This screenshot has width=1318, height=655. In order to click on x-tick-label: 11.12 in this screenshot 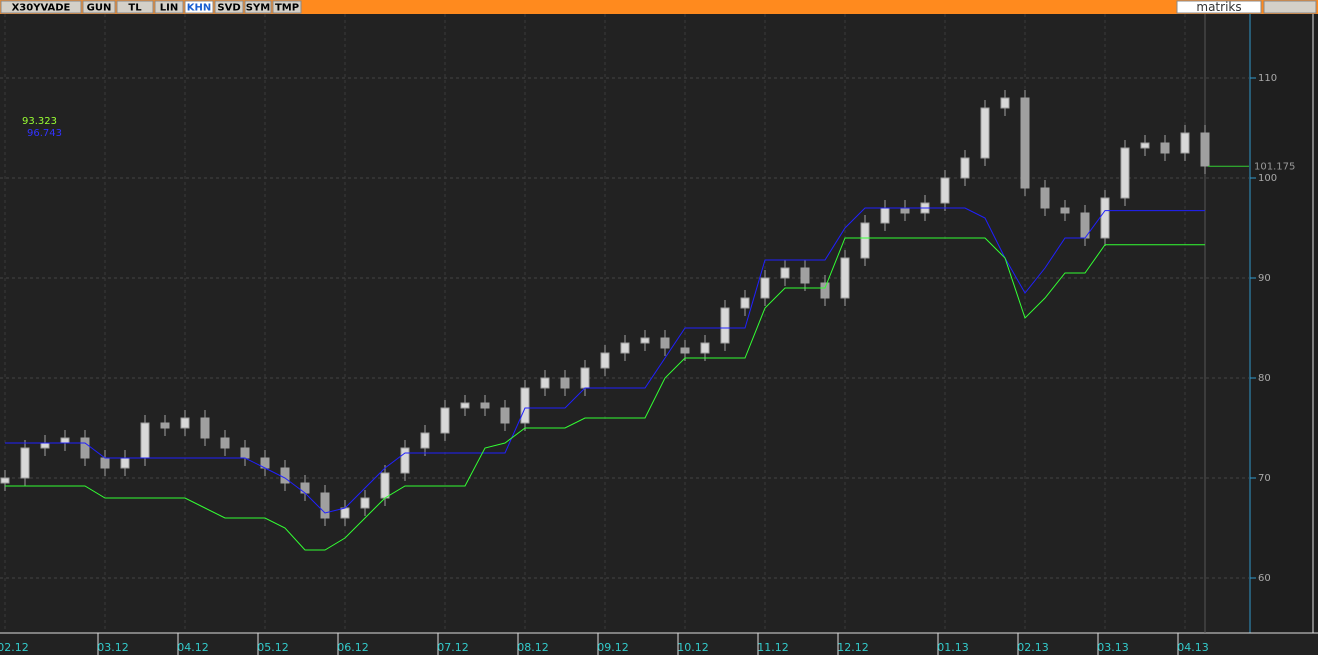, I will do `click(773, 647)`.